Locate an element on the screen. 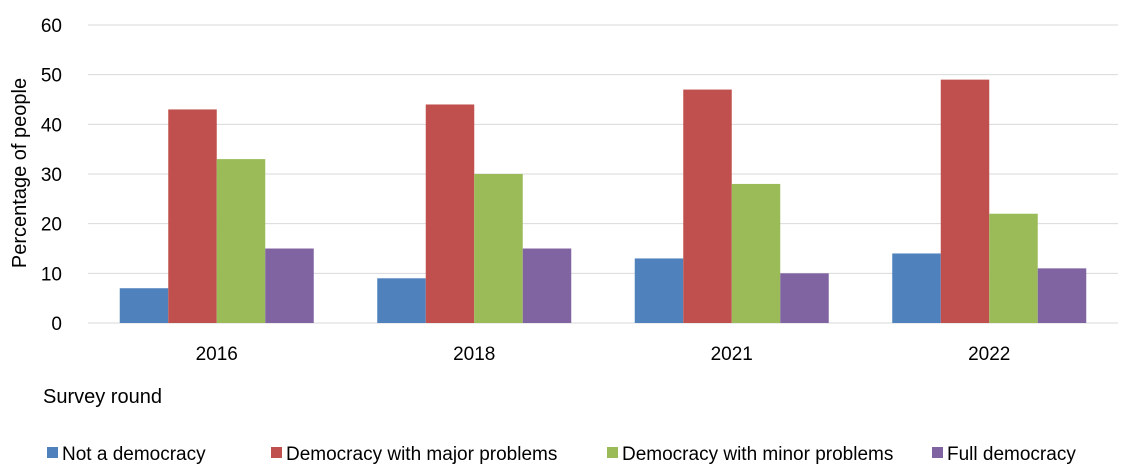  x-tick-label: 2021 is located at coordinates (732, 354).